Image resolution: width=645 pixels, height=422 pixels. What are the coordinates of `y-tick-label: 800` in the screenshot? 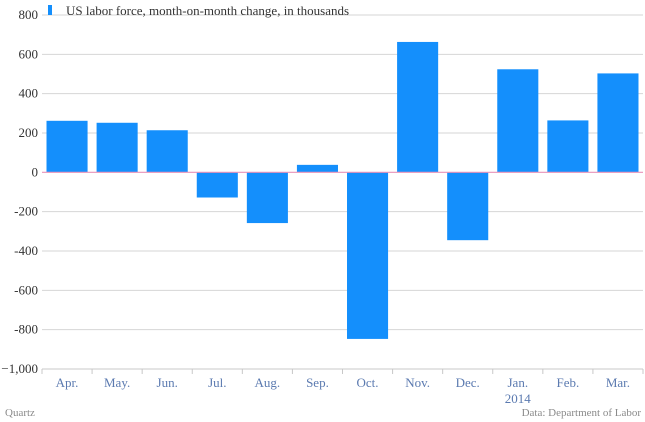 It's located at (29, 14).